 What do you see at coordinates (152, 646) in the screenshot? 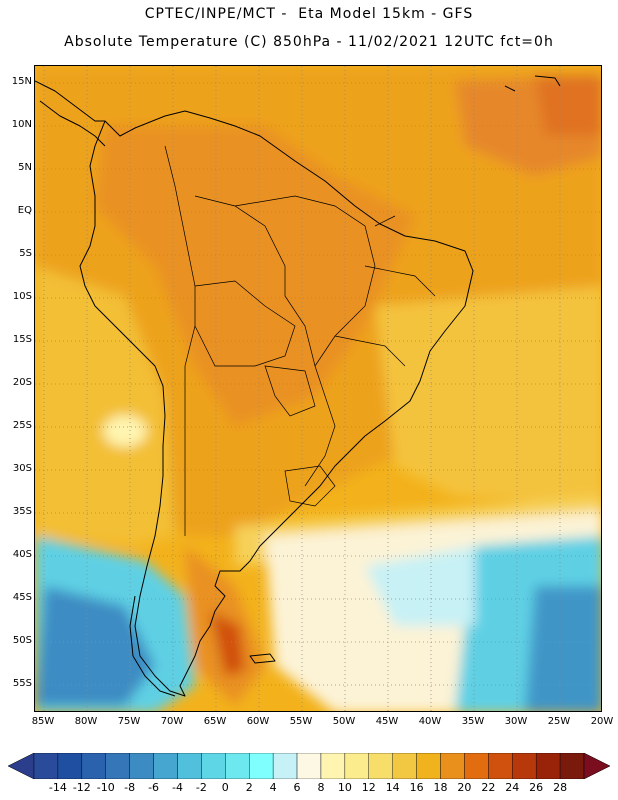
I see `patagonia-islands` at bounding box center [152, 646].